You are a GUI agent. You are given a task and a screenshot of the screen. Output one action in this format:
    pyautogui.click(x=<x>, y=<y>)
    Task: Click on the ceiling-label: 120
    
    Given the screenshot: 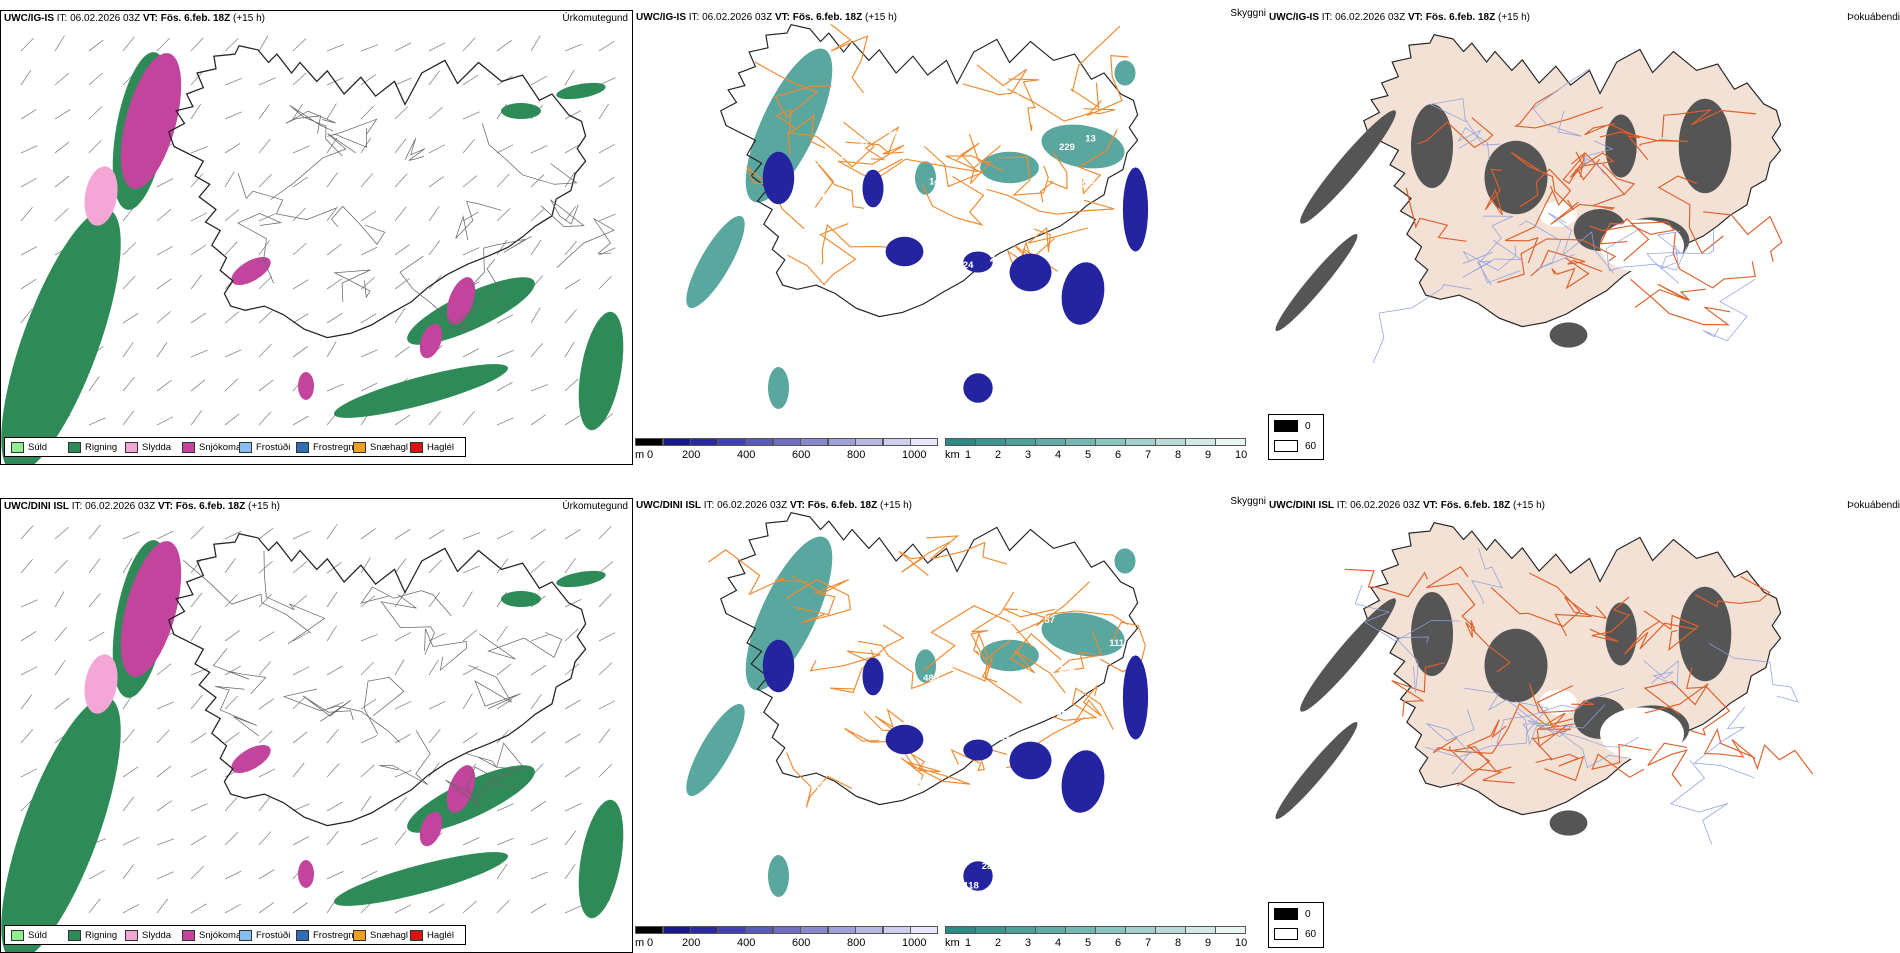 What is the action you would take?
    pyautogui.click(x=819, y=785)
    